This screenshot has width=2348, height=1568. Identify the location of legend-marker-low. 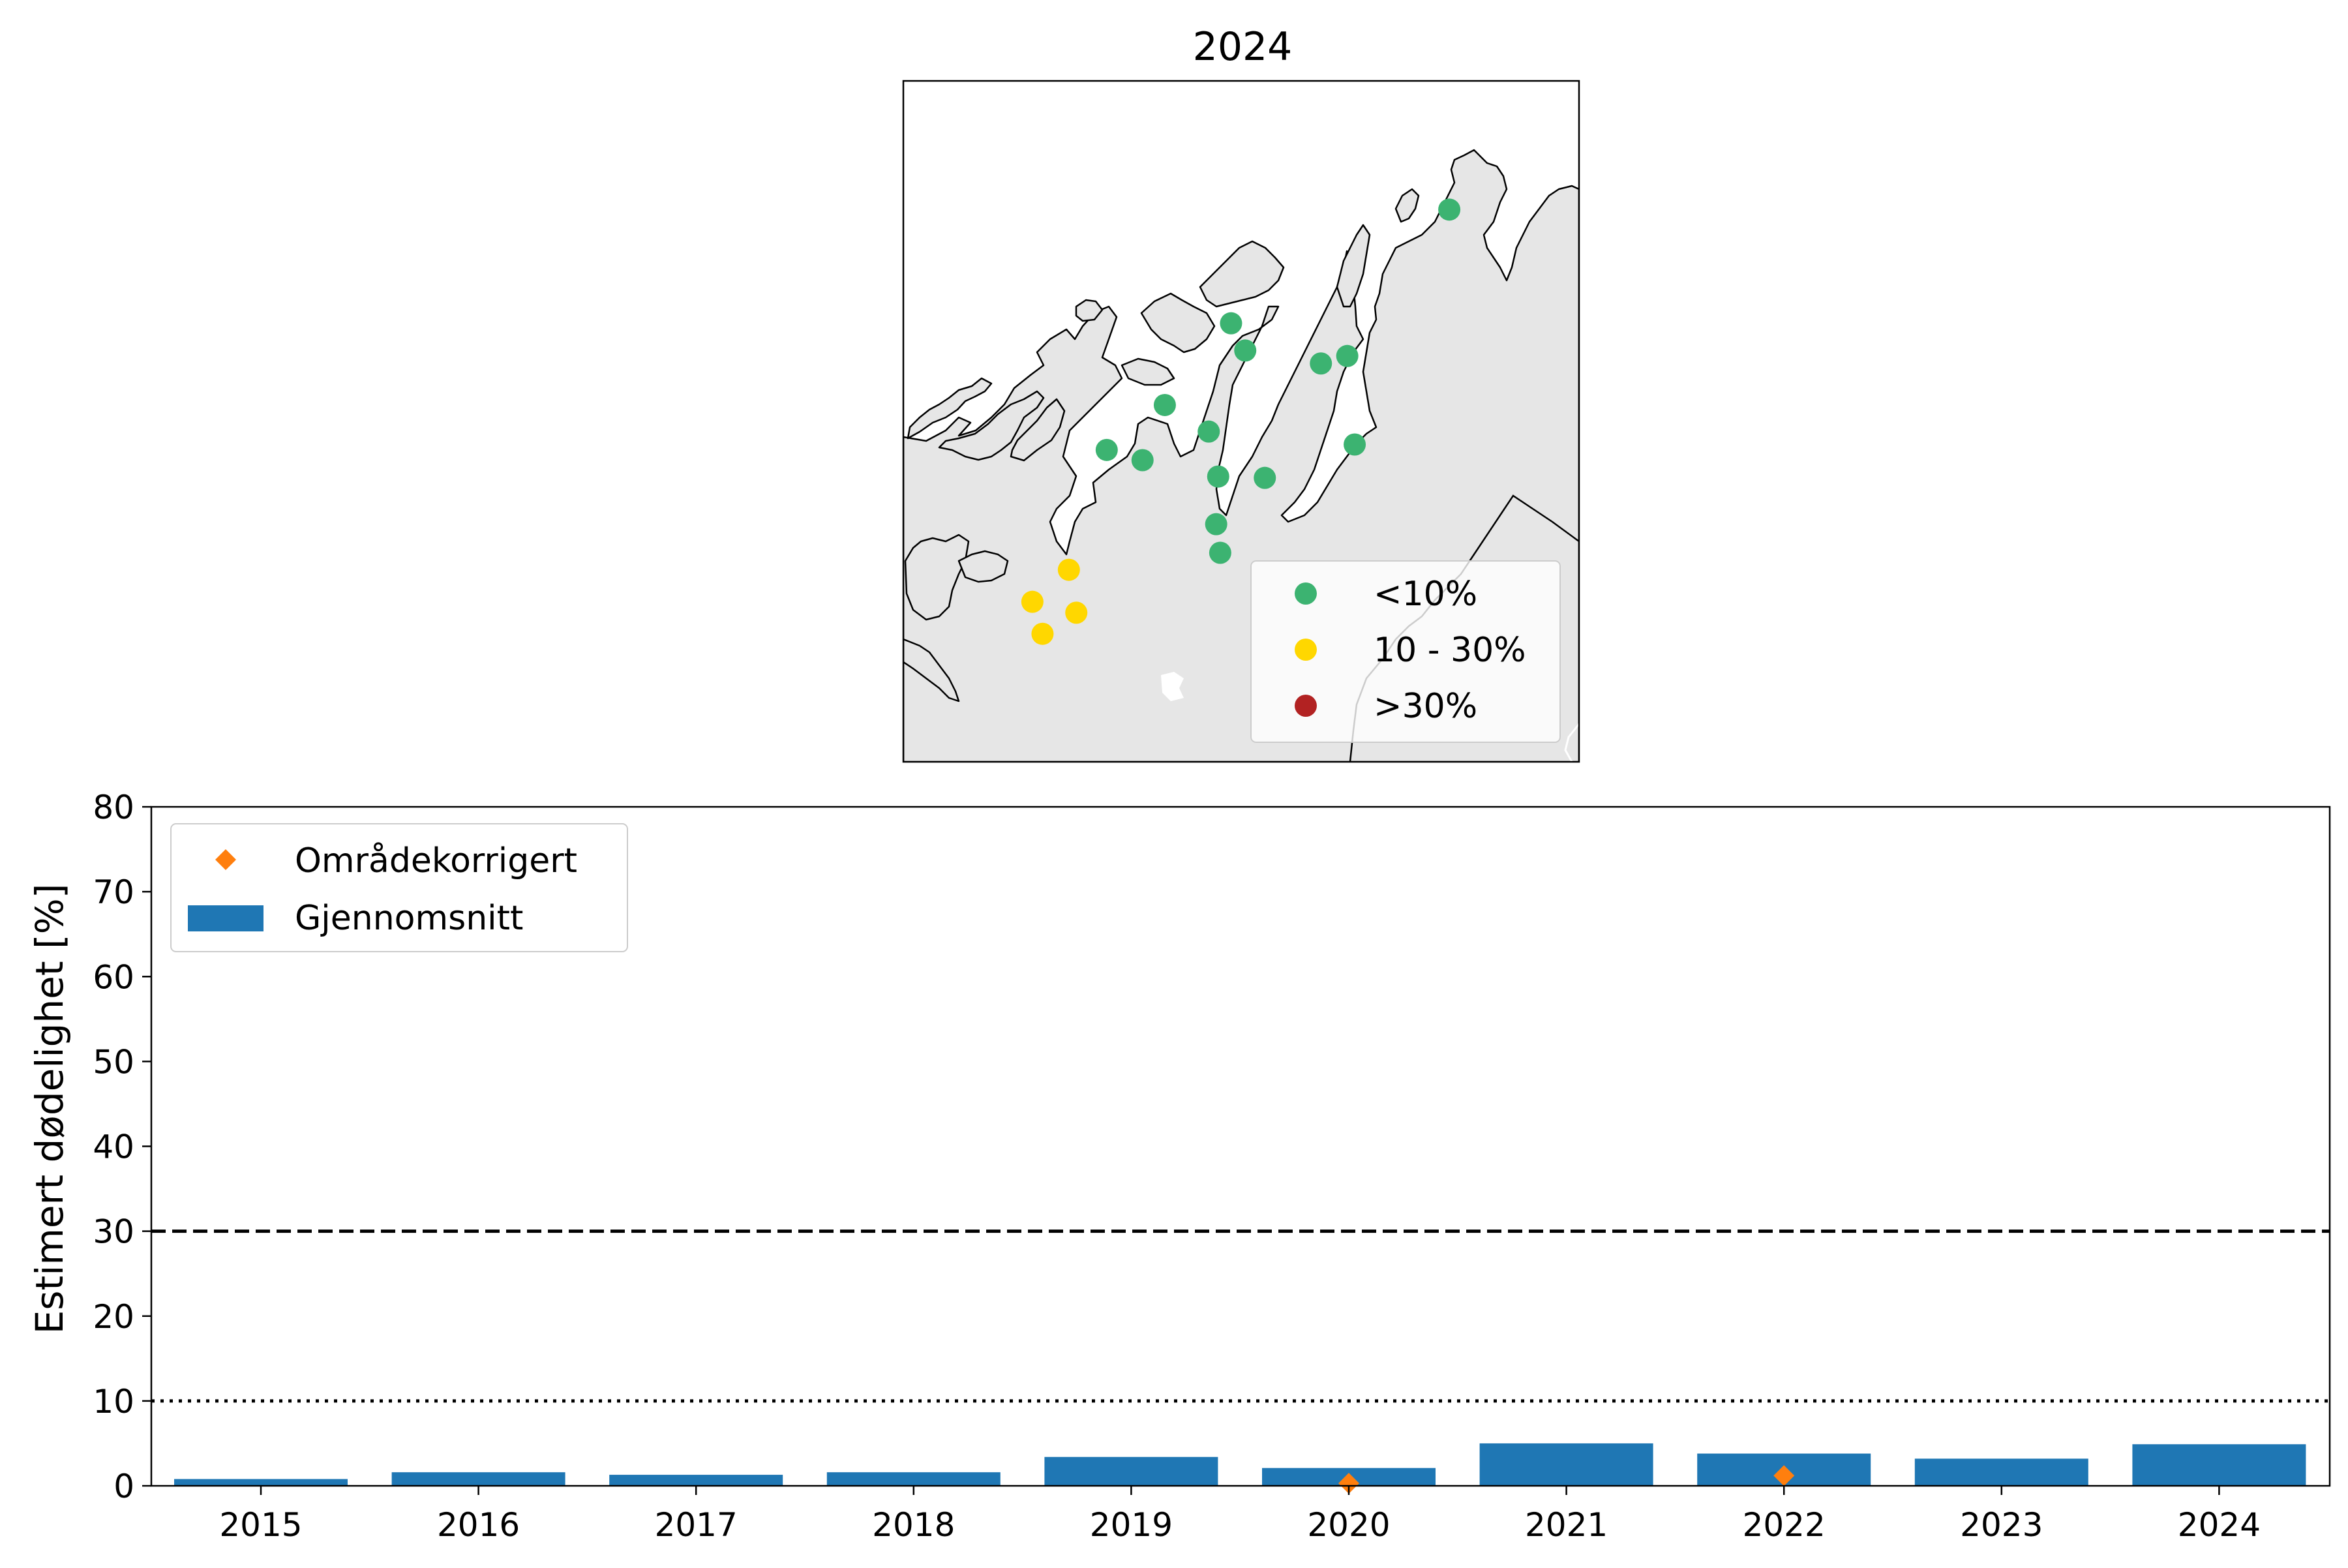
(1306, 593).